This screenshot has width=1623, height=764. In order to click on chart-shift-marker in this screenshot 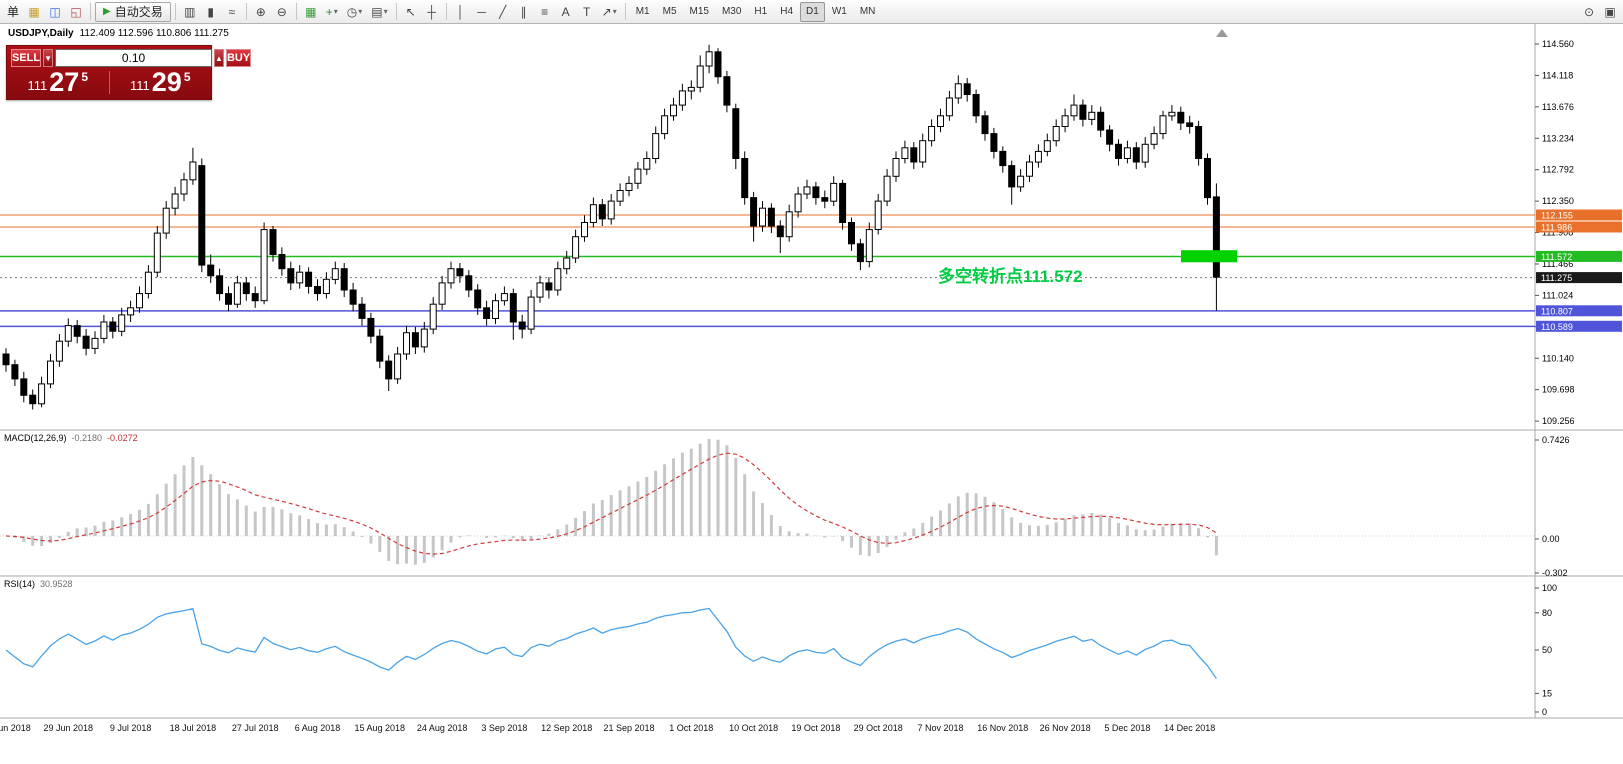, I will do `click(1222, 33)`.